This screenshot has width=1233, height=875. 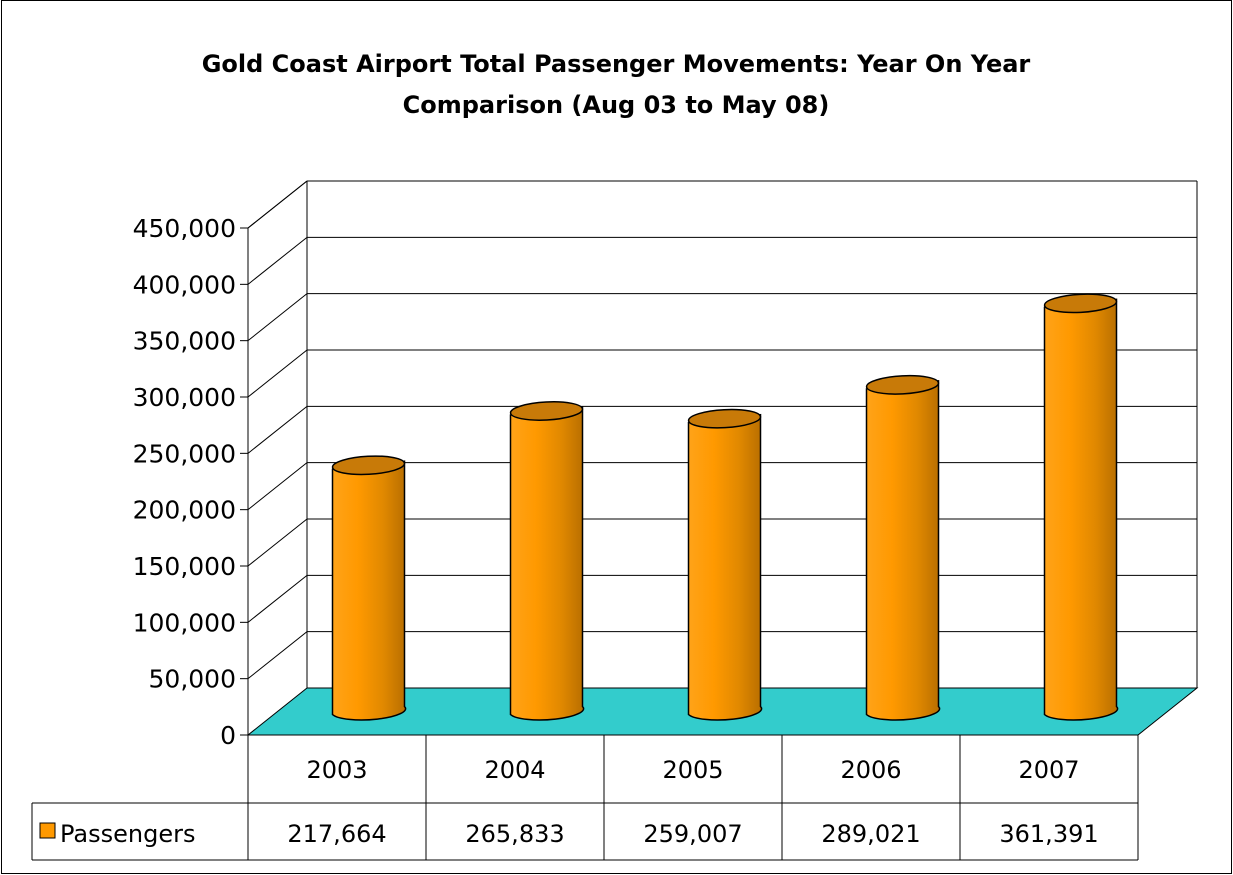 What do you see at coordinates (228, 735) in the screenshot?
I see `y-tick-label: 0` at bounding box center [228, 735].